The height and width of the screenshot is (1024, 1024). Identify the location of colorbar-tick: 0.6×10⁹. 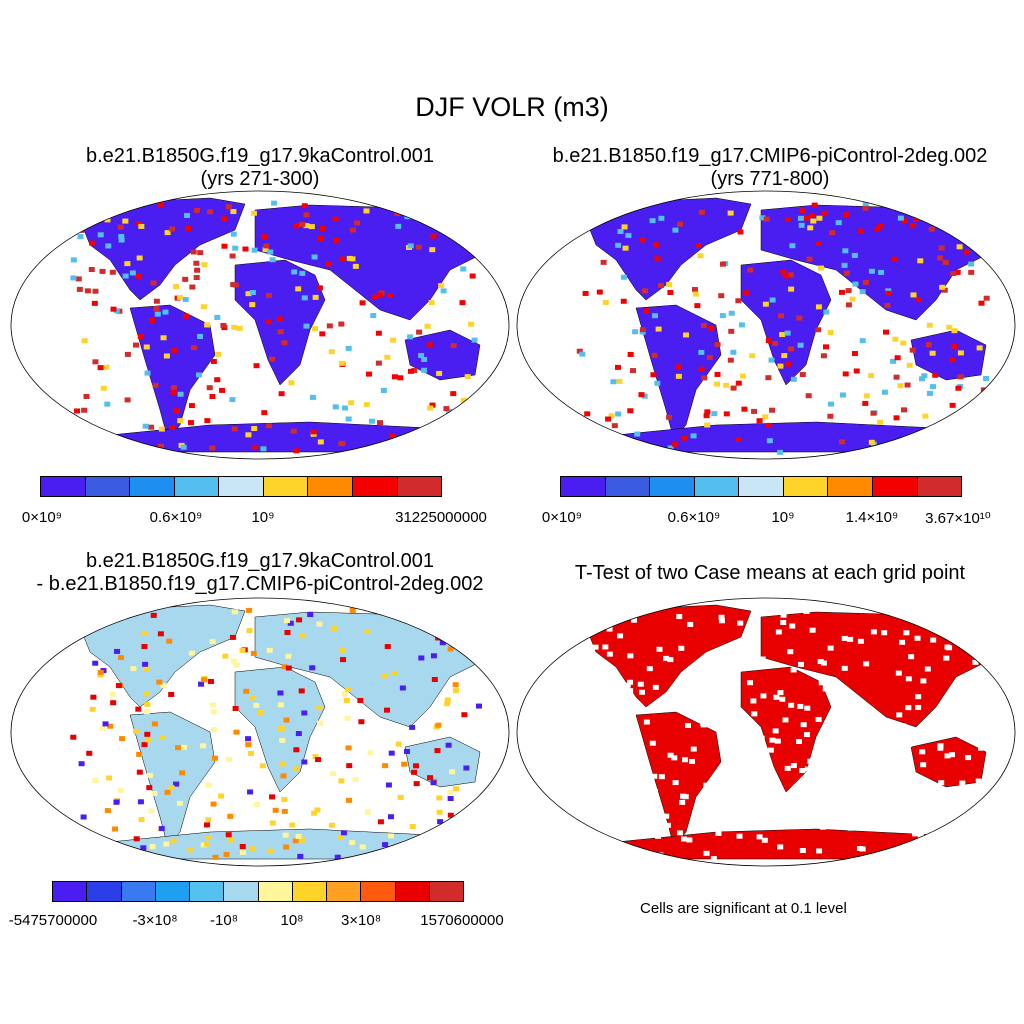
(694, 517).